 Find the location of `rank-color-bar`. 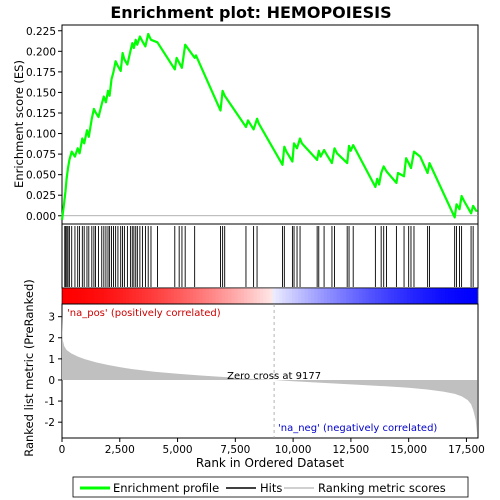

rank-color-bar is located at coordinates (270, 296).